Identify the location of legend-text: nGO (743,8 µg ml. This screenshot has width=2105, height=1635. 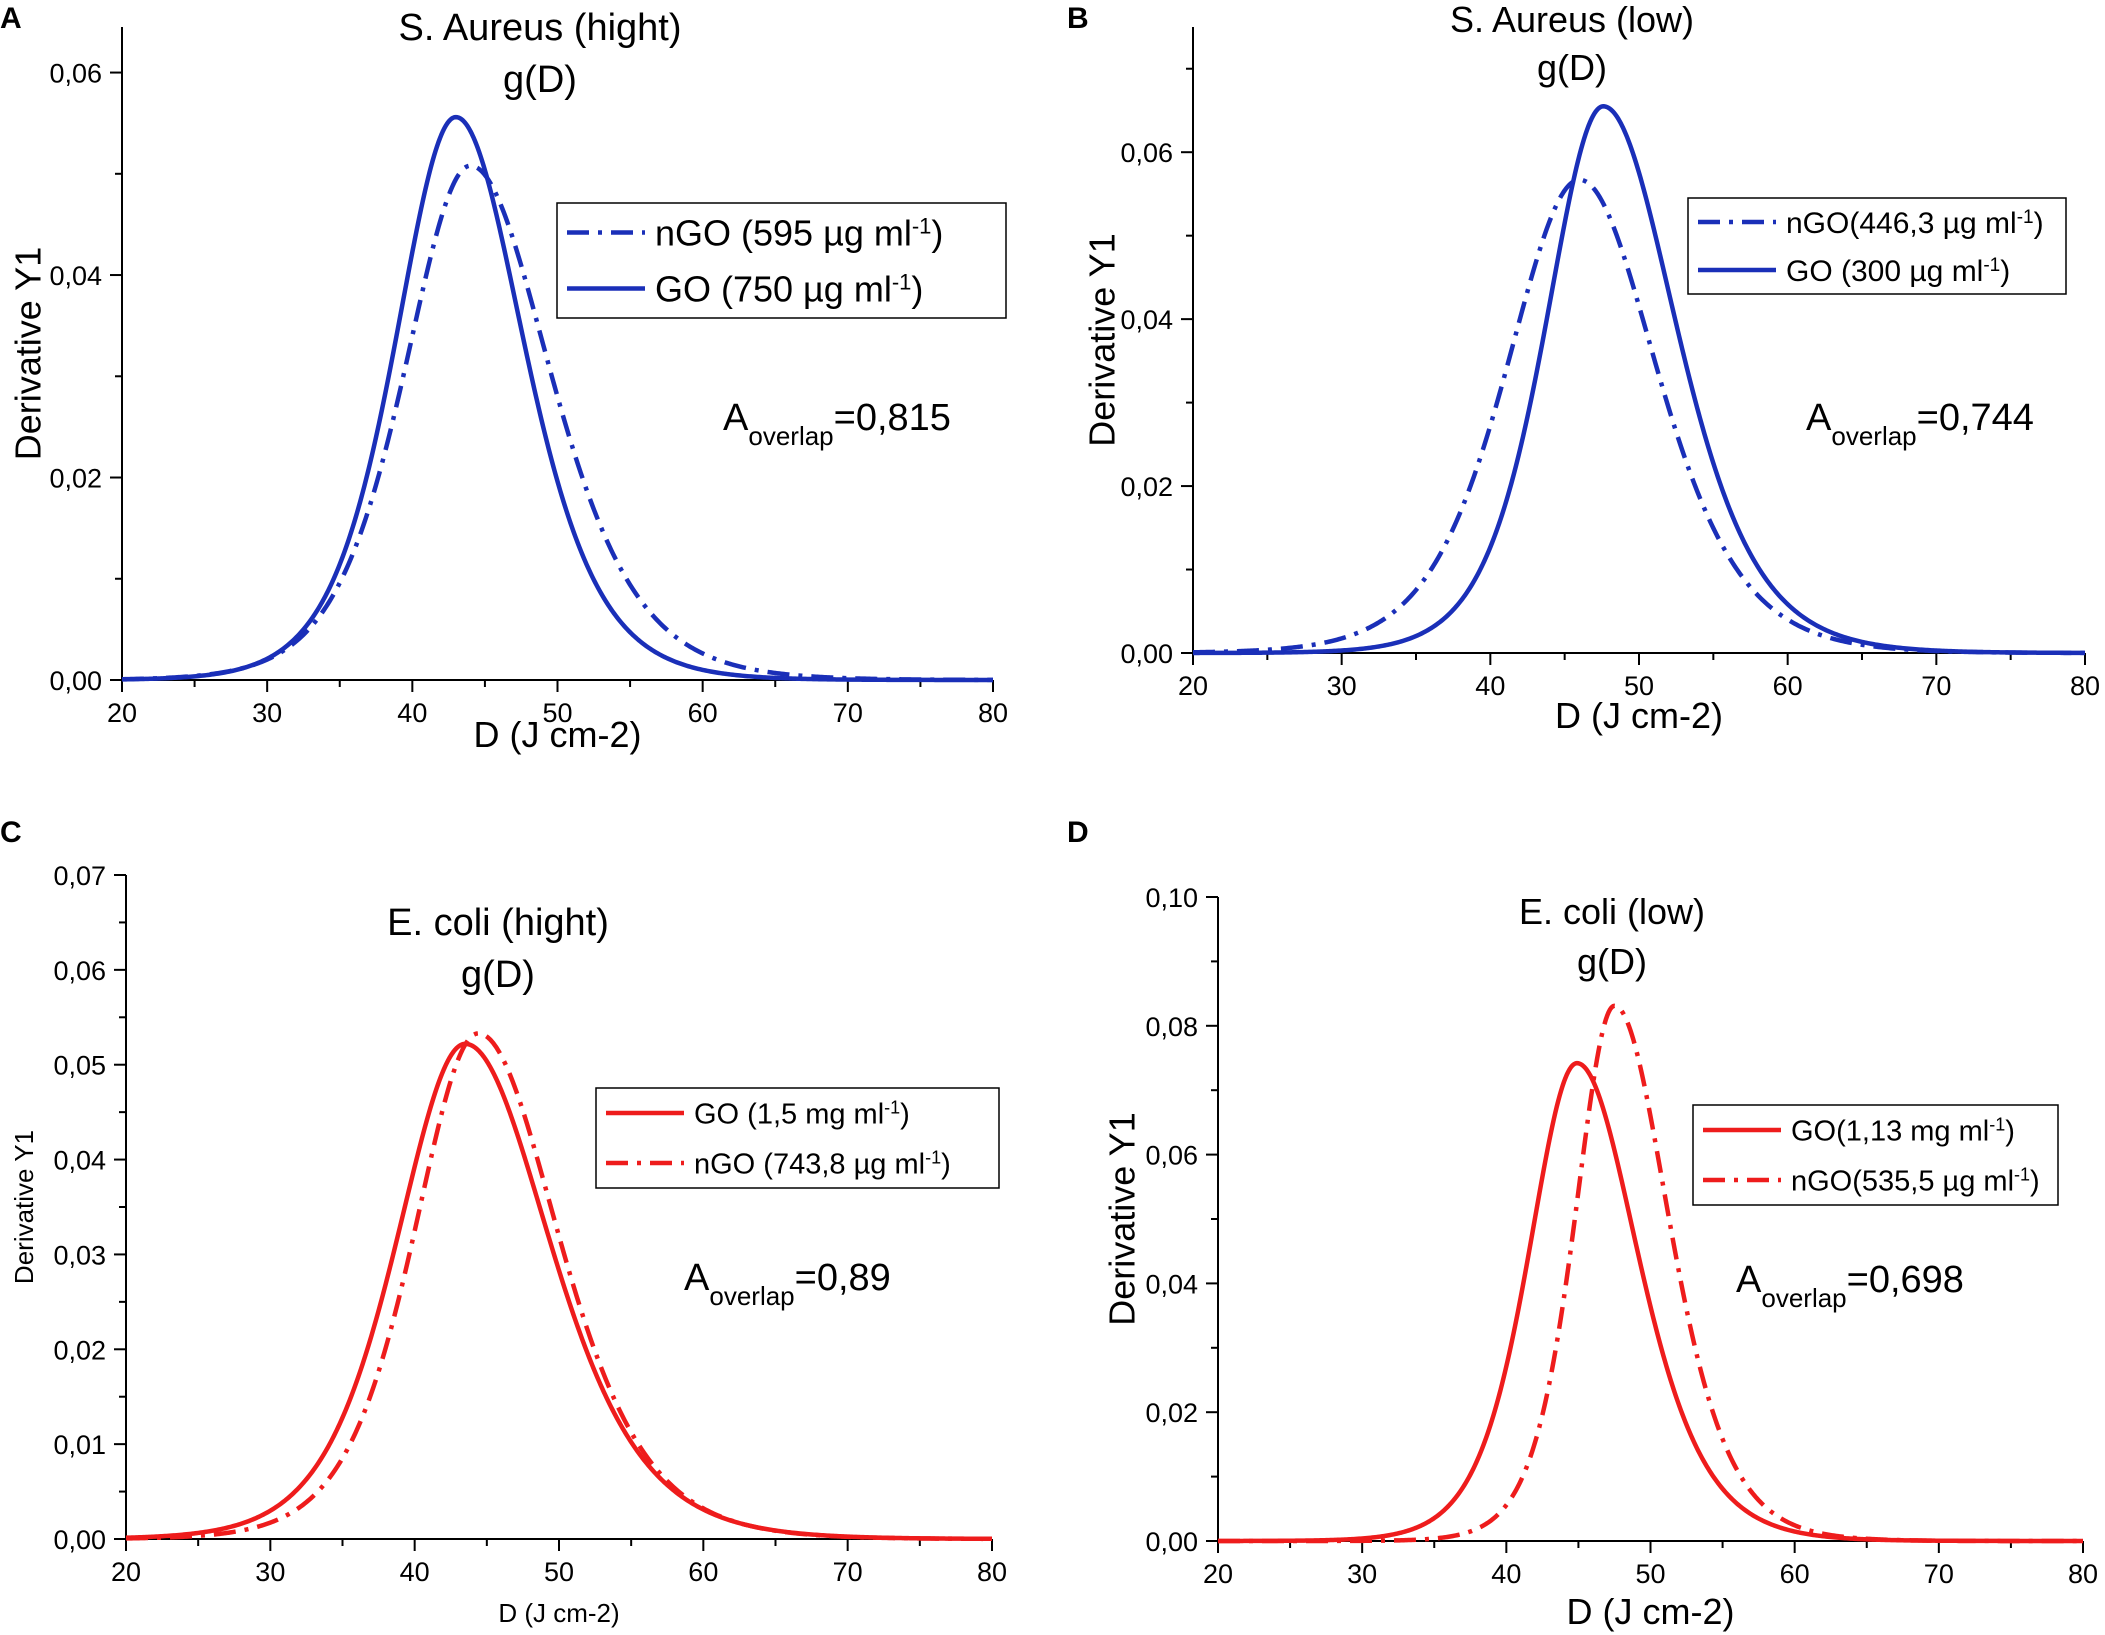
(809, 1164).